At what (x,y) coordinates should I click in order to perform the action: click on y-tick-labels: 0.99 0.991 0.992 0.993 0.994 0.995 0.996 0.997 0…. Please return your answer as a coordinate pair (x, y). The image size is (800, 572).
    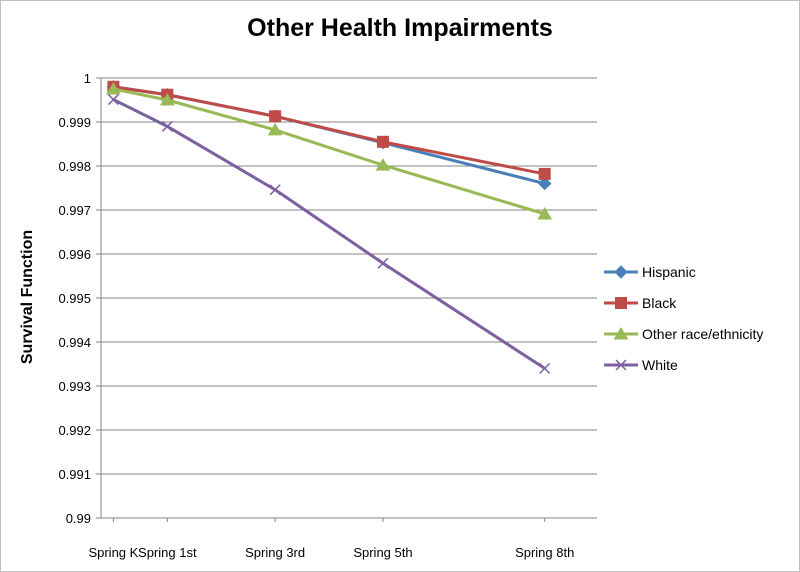
    Looking at the image, I should click on (74, 298).